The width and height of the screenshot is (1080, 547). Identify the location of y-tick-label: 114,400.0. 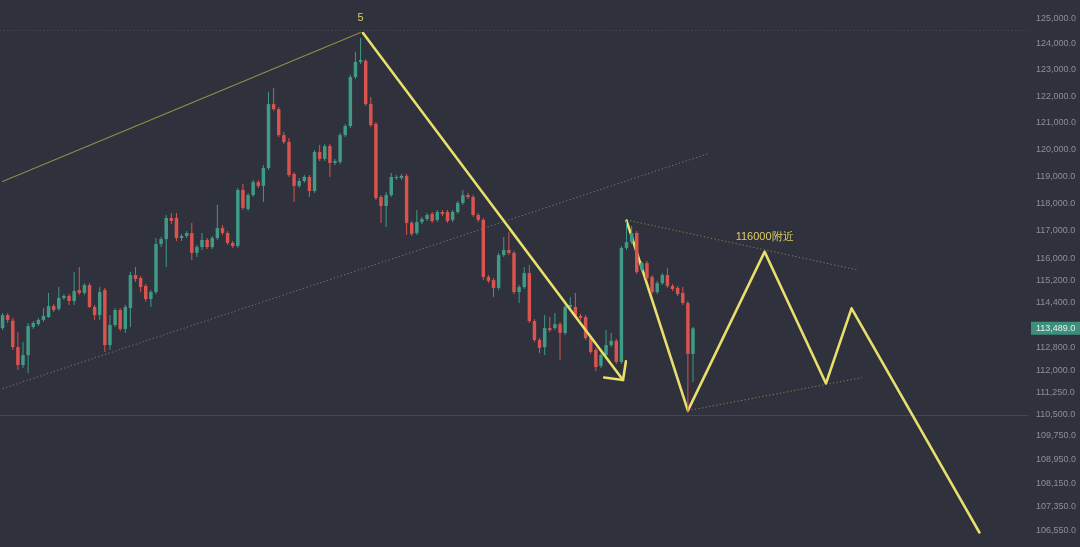
(1056, 302).